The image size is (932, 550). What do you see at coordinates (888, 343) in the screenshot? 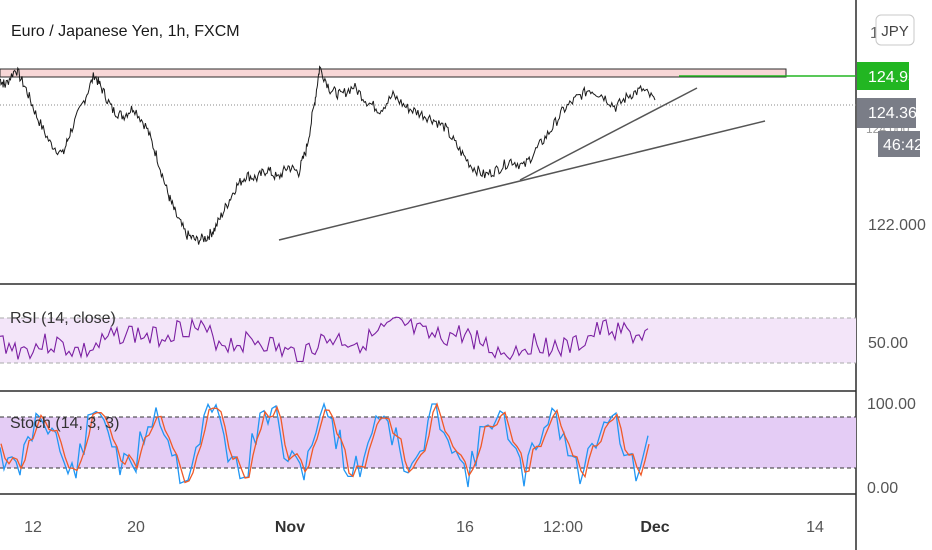
I see `rsi-tick-label: 50.00` at bounding box center [888, 343].